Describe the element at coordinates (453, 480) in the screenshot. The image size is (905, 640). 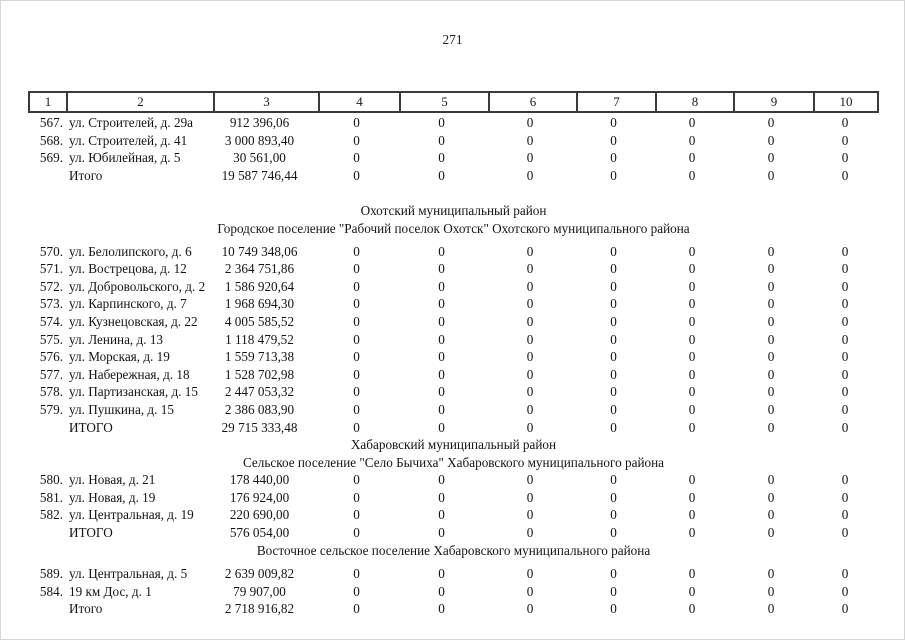
I see `table-row: 580. ул. Новая, д. 21 178 440,00 0 0 0 0 0 0 0` at that location.